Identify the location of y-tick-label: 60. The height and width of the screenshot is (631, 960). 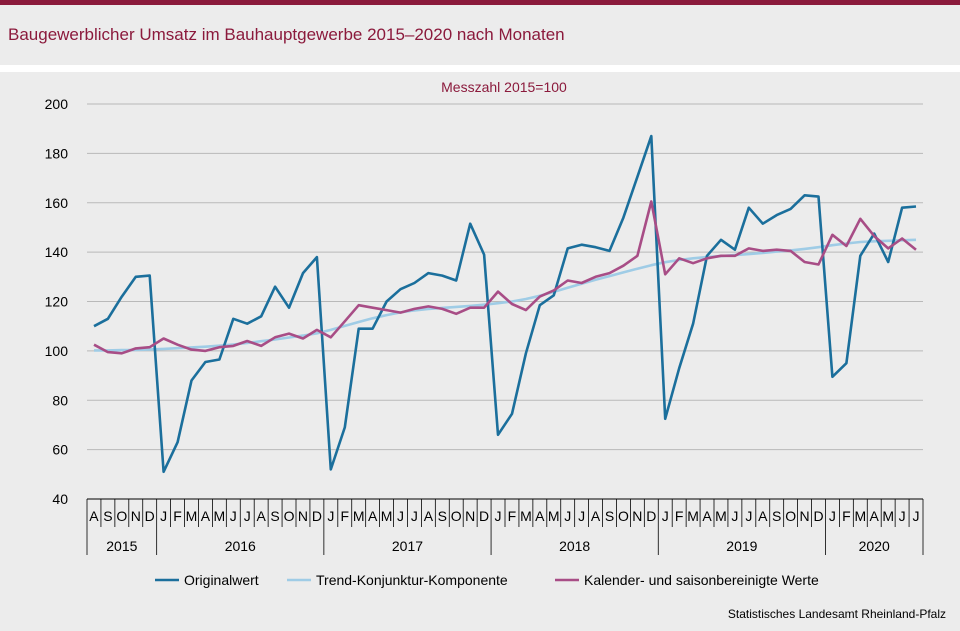
(60, 450).